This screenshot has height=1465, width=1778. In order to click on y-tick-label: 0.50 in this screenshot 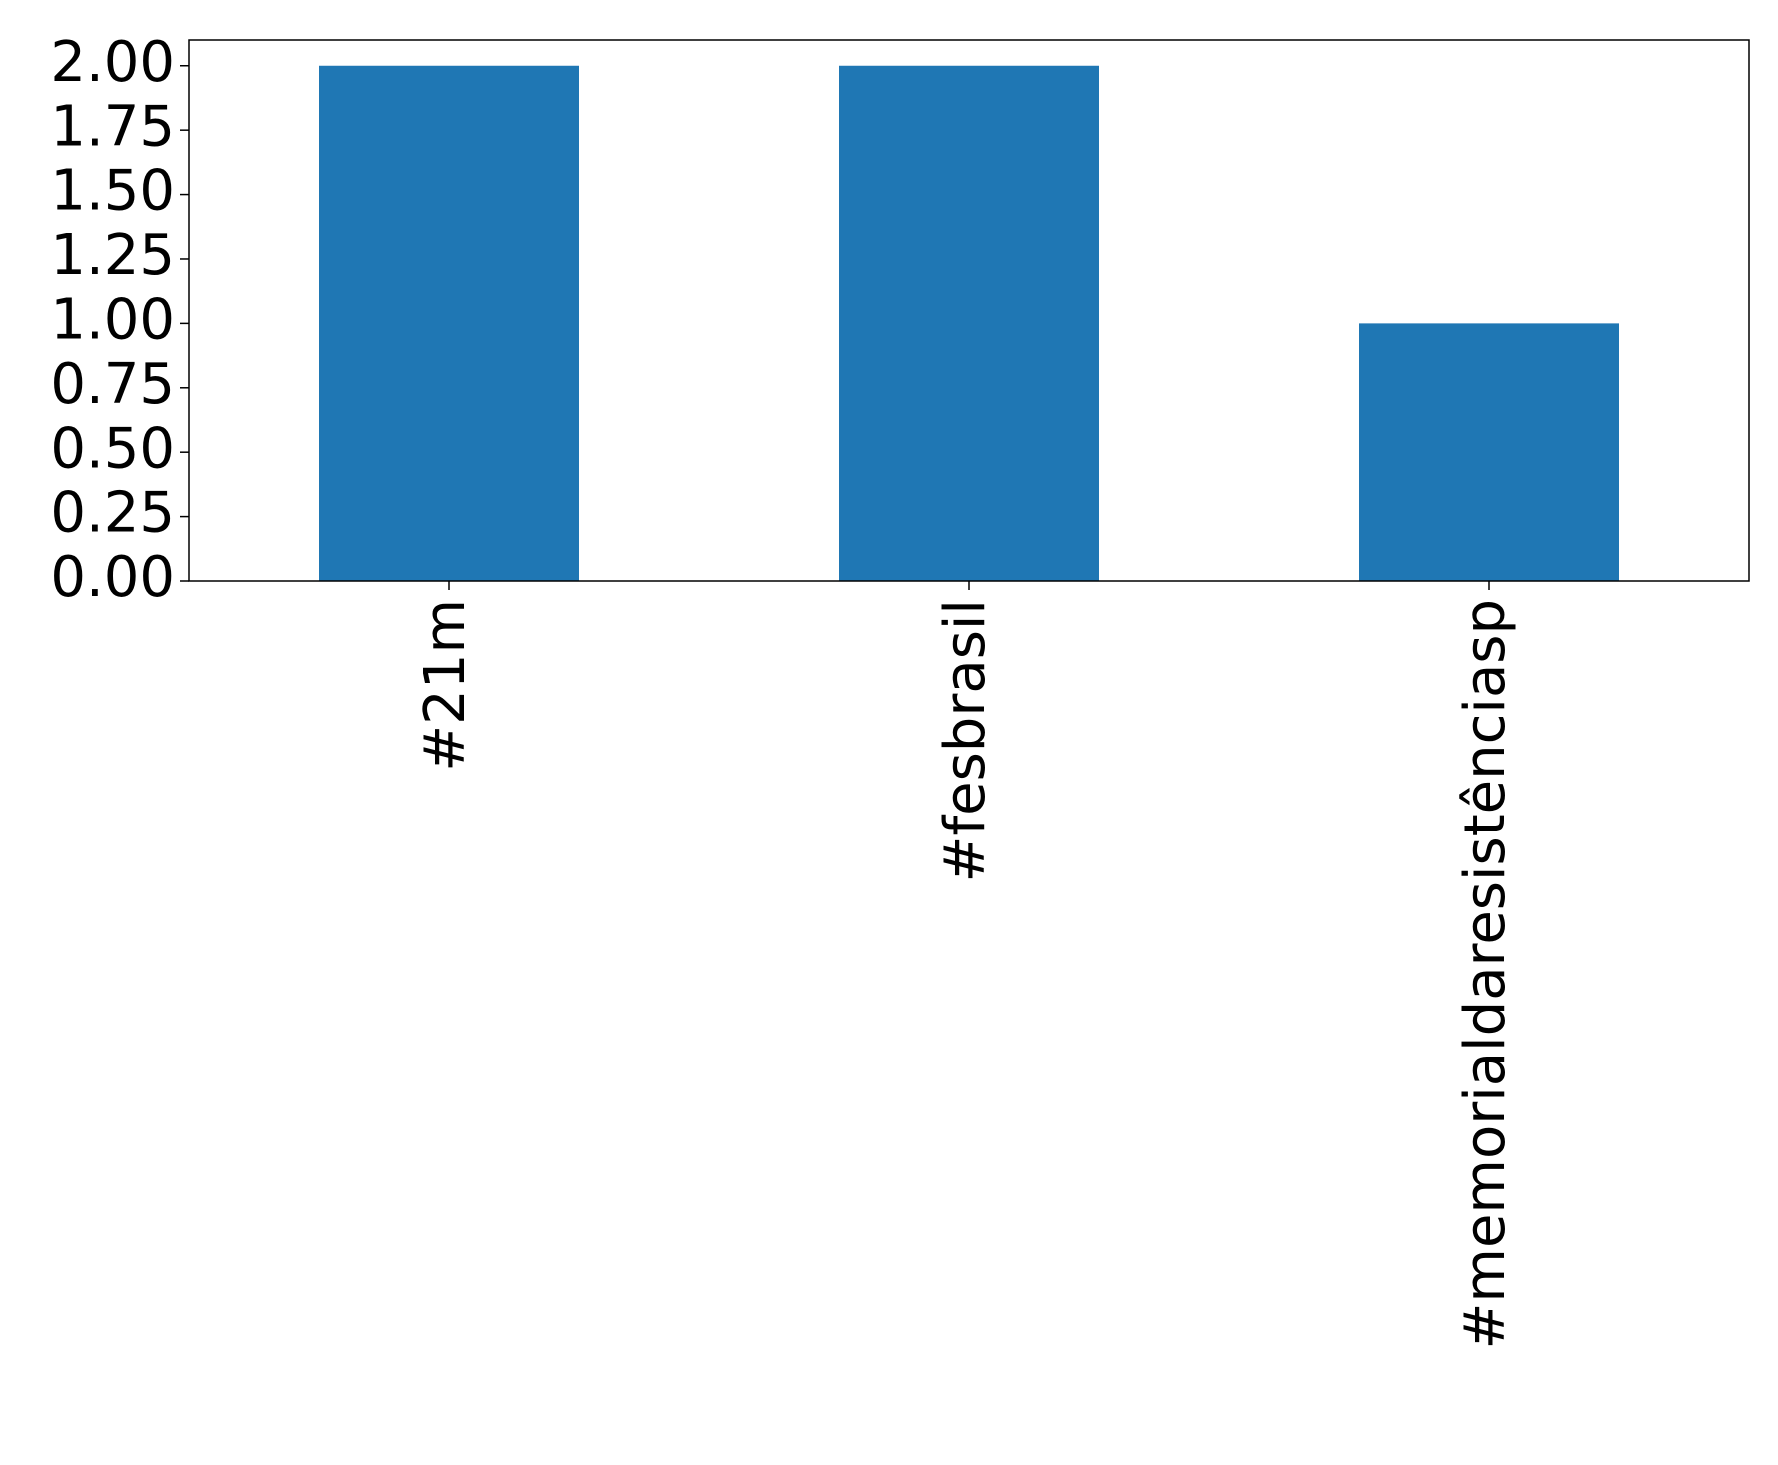, I will do `click(112, 448)`.